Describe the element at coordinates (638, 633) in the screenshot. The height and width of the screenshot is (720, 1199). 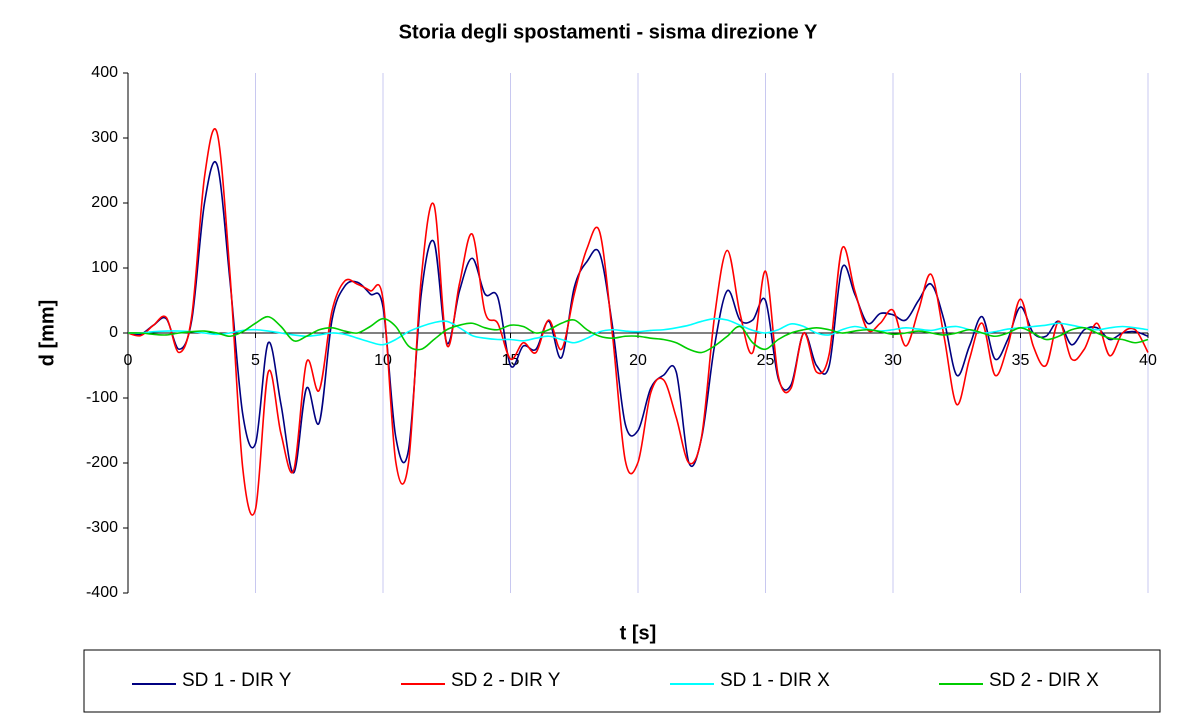
I see `x-axis-label: t [s]` at that location.